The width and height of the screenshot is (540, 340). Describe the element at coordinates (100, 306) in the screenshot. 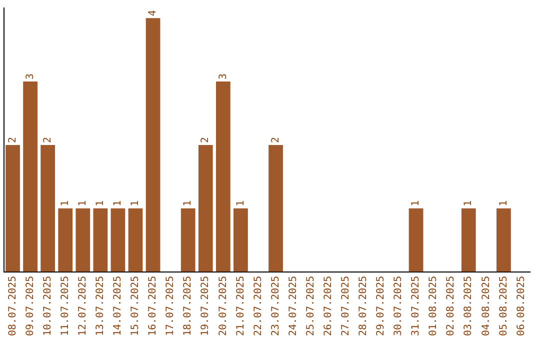

I see `x-tick-label: 13.07.2025` at that location.